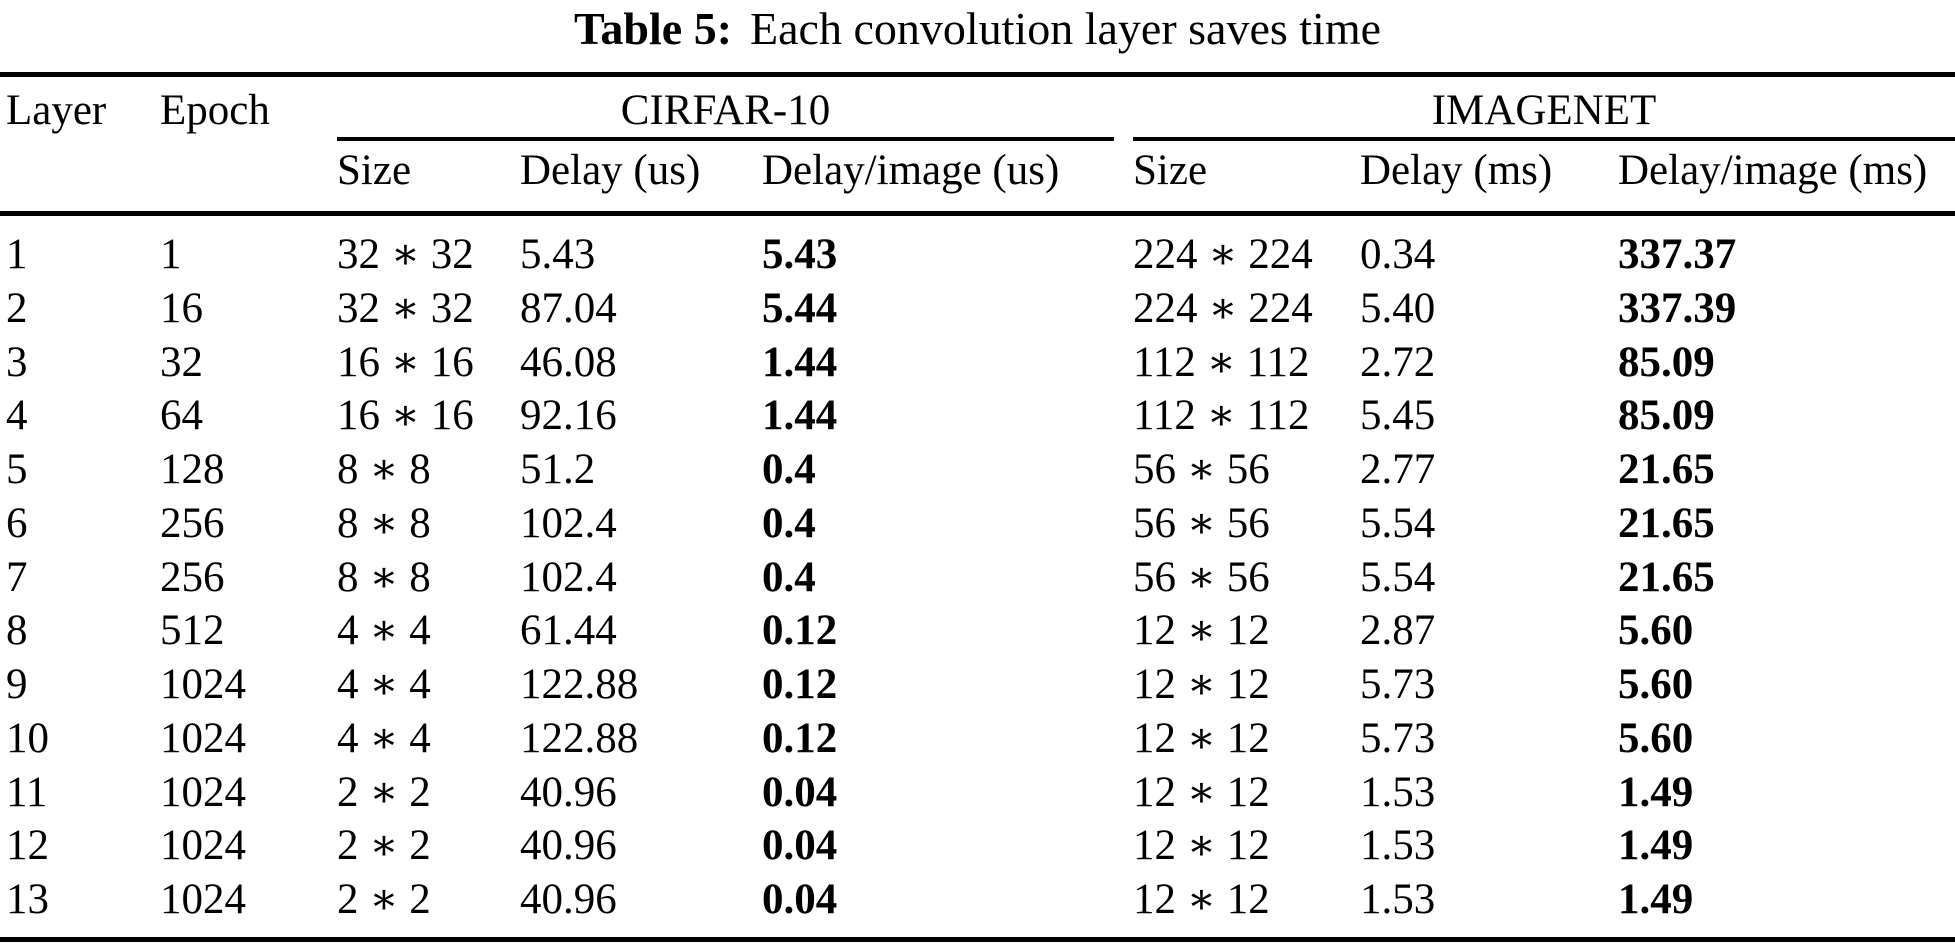  What do you see at coordinates (568, 362) in the screenshot?
I see `cell-cifar-delay: 46.08` at bounding box center [568, 362].